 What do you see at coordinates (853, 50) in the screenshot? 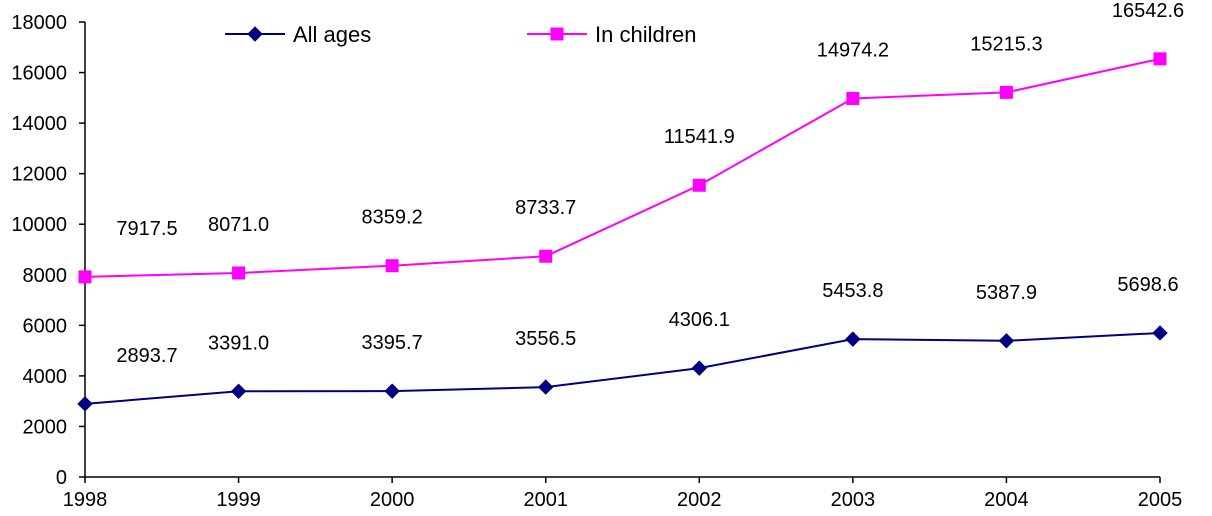
I see `data-label: 14974.2` at bounding box center [853, 50].